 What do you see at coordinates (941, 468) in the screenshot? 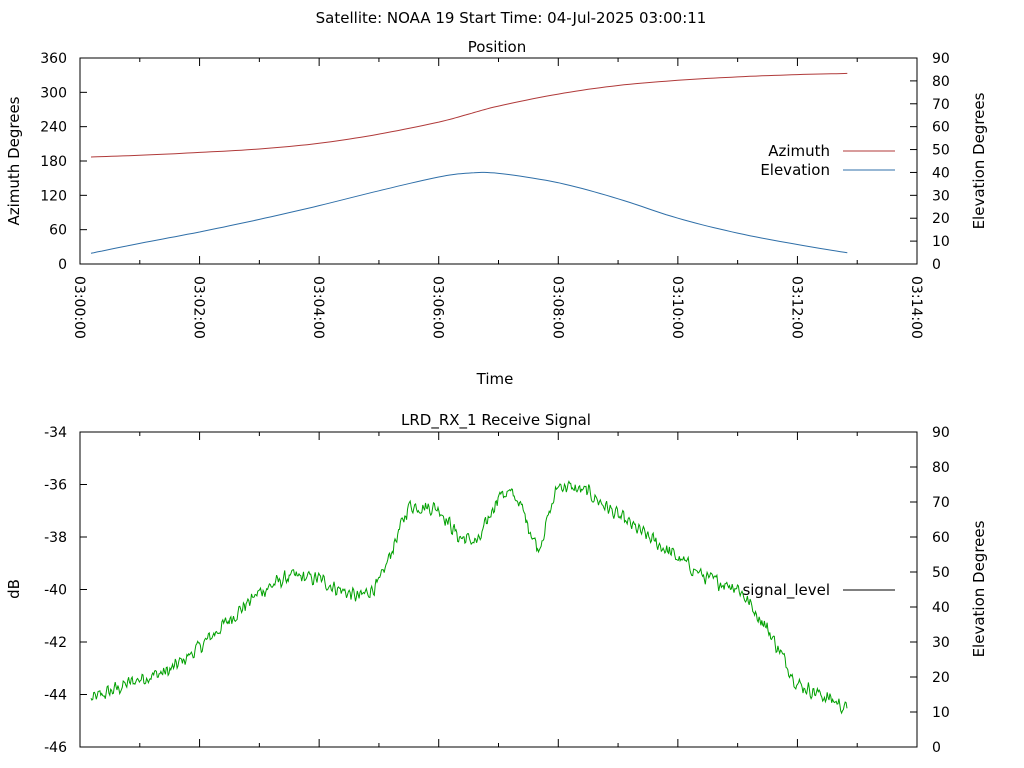
I see `signal-y2-tick-label: 80` at bounding box center [941, 468].